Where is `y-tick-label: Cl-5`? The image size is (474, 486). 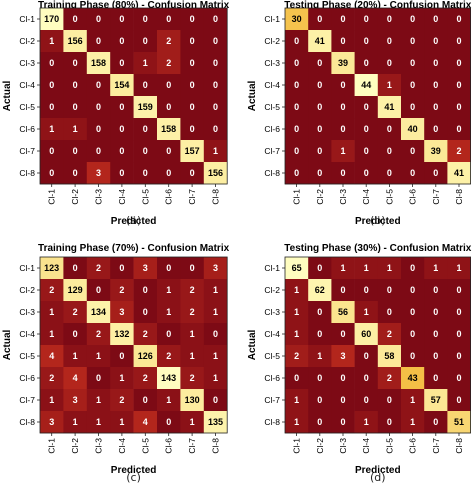
y-tick-label: Cl-5 is located at coordinates (272, 356).